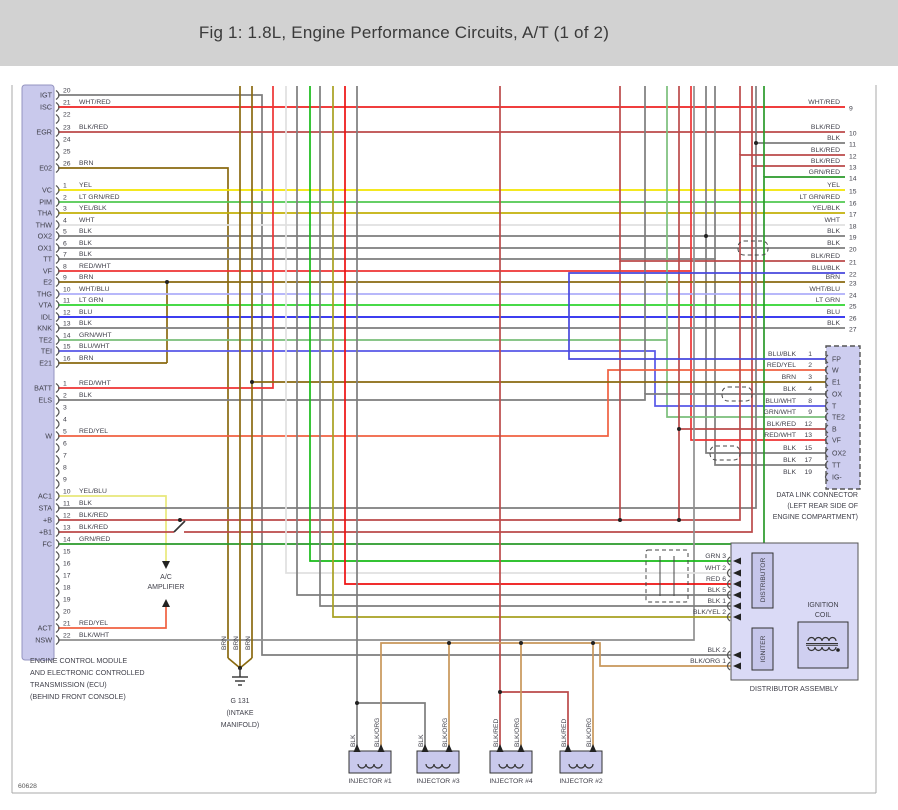 The image size is (898, 810). Describe the element at coordinates (179, 526) in the screenshot. I see `wire-sw` at that location.